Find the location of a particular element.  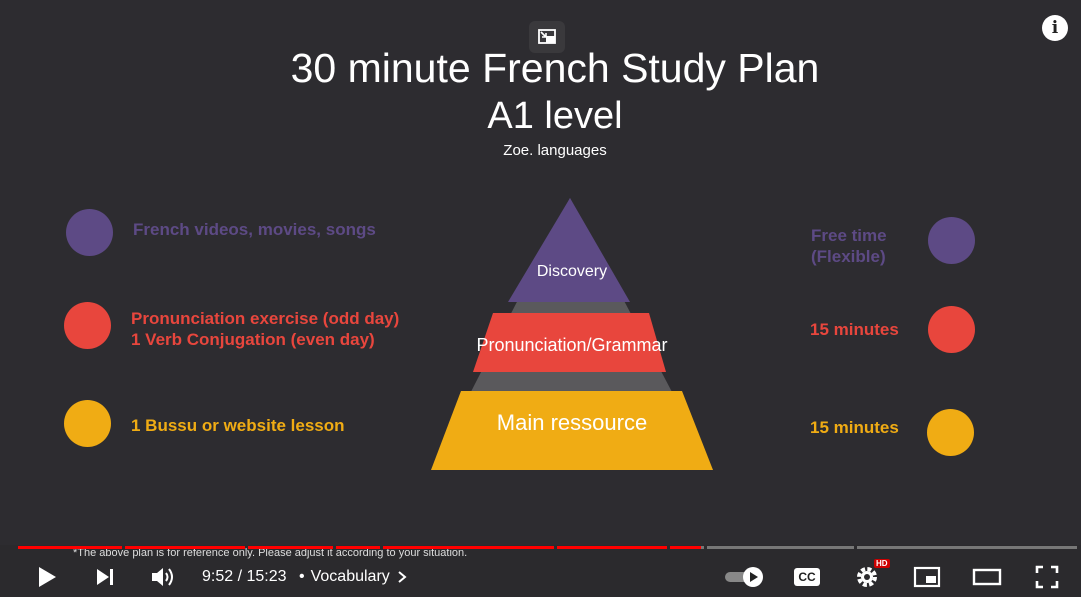

pyramid-bottom-layer is located at coordinates (572, 430).